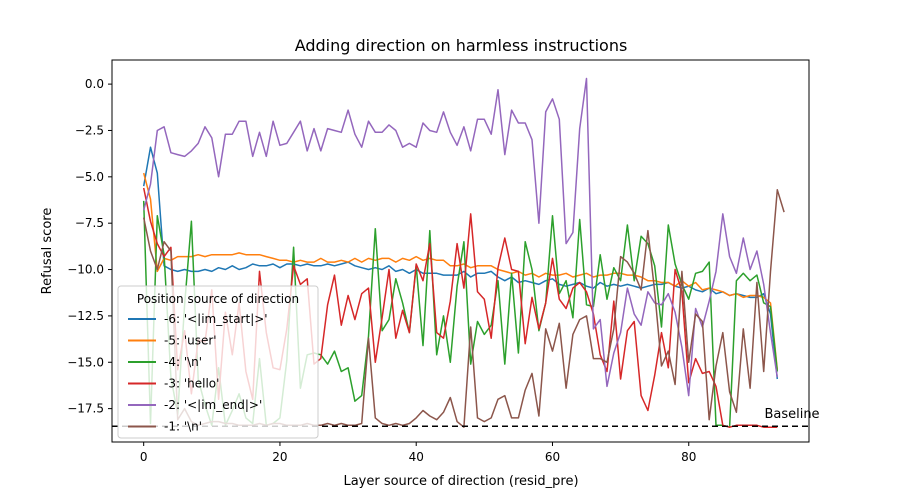 The image size is (900, 500). I want to click on y-tick-label-2: −5.0, so click(89, 177).